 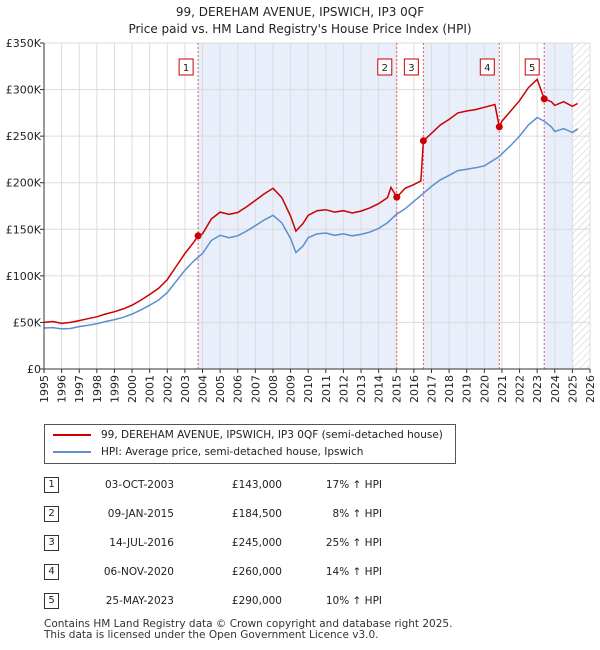 I want to click on sales-cell-id: 3, so click(x=53, y=542).